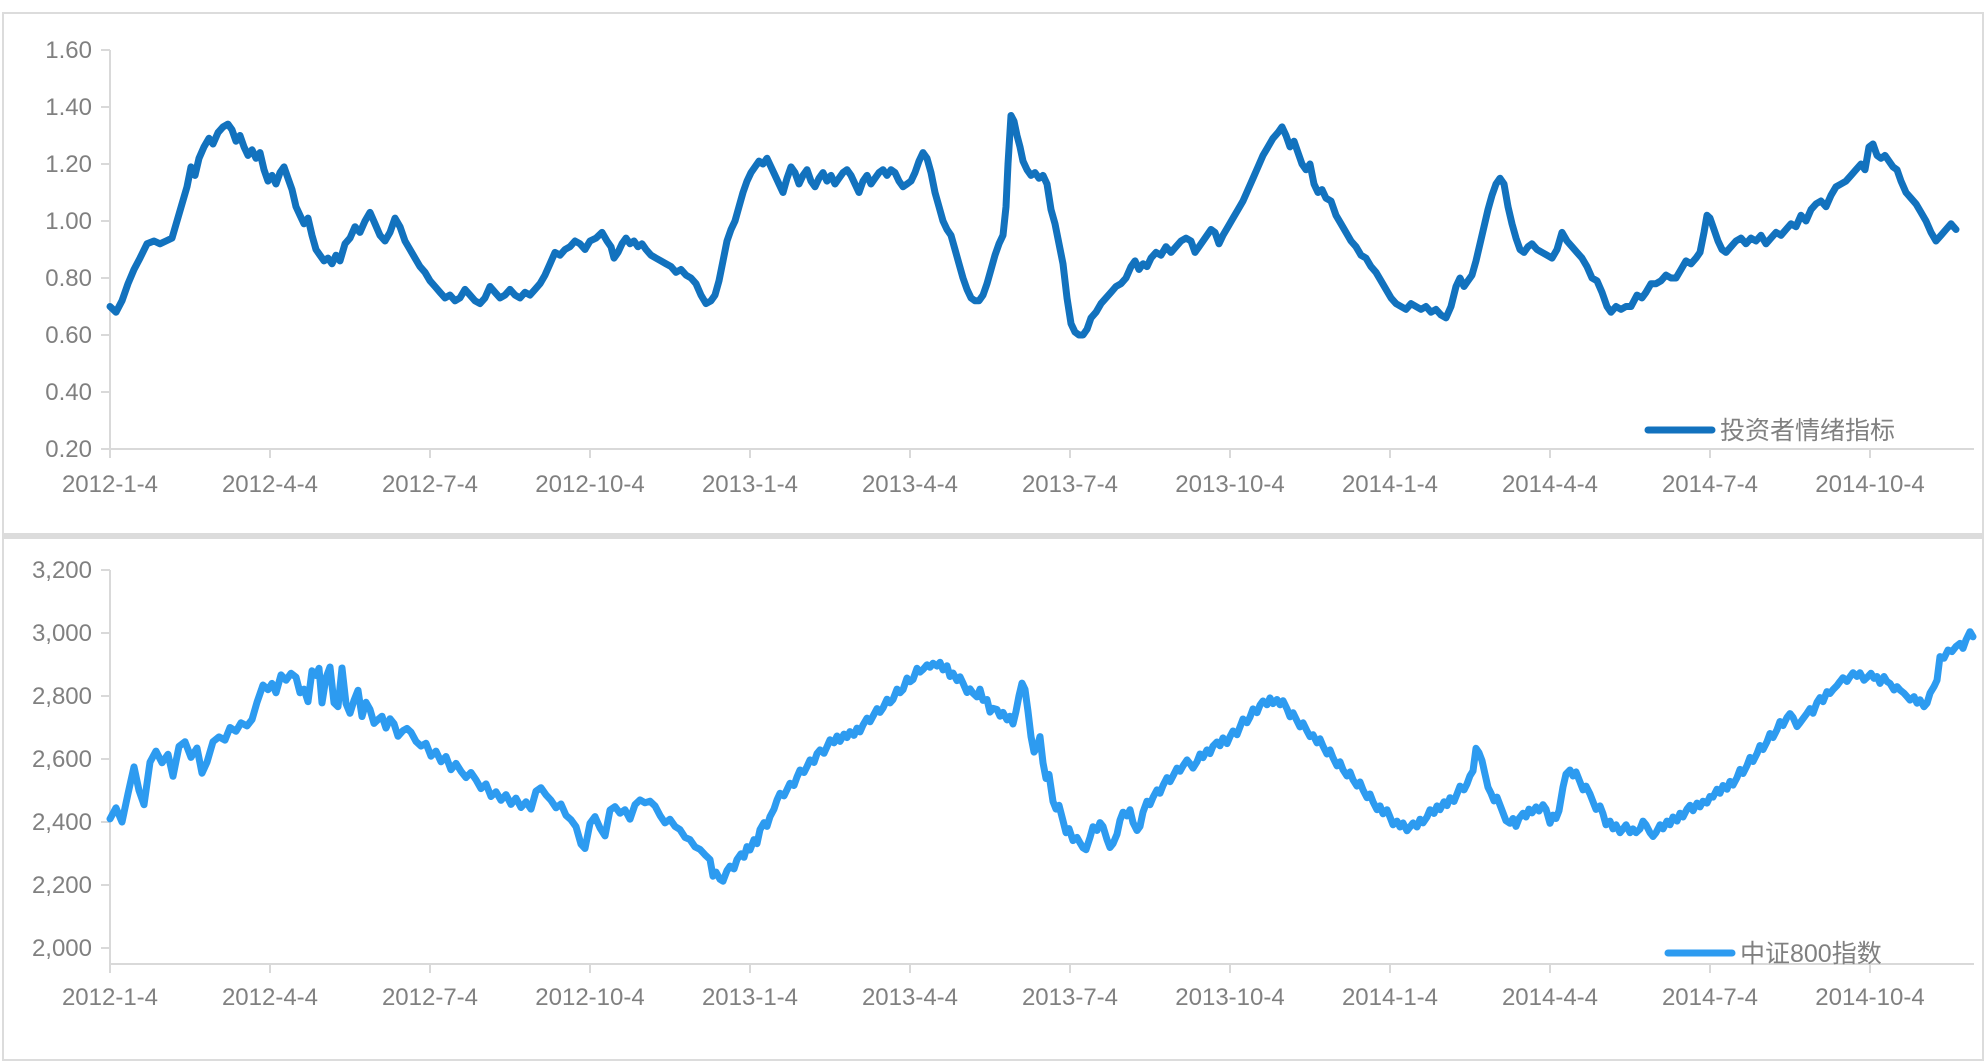 Image resolution: width=1986 pixels, height=1061 pixels. I want to click on y-axis-label: 1.00, so click(68, 221).